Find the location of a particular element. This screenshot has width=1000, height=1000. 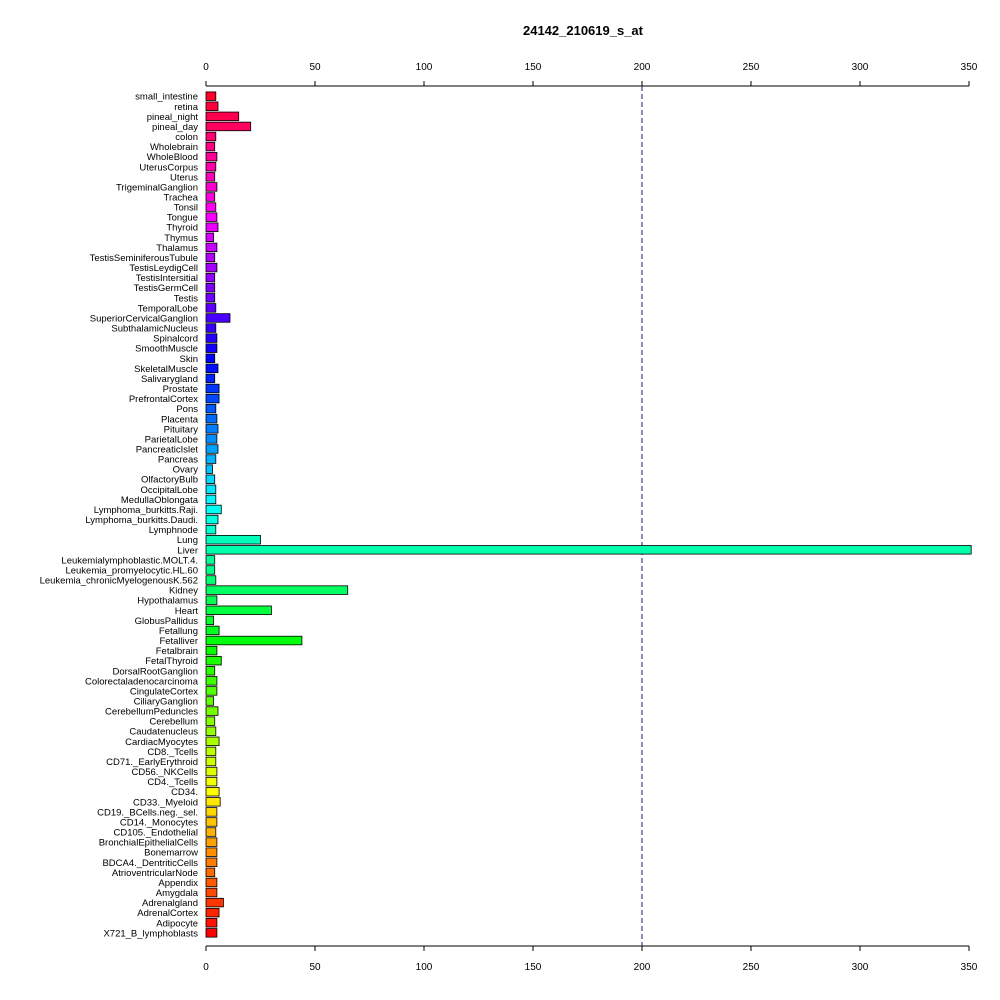

category-label: SkeletalMuscle is located at coordinates (166, 369).